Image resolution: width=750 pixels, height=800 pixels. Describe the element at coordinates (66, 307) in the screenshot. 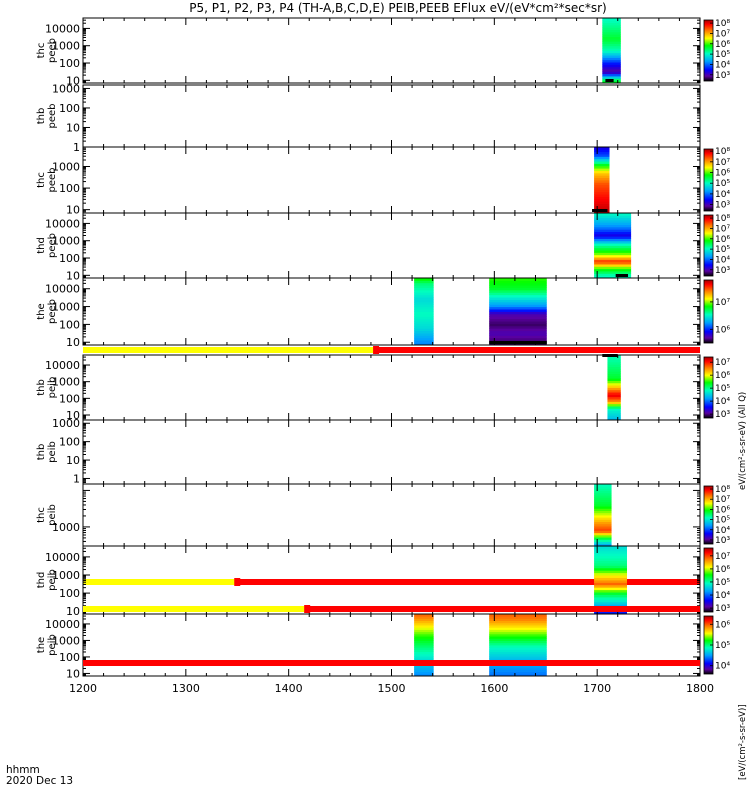

I see `y-tick-label: 1000` at that location.